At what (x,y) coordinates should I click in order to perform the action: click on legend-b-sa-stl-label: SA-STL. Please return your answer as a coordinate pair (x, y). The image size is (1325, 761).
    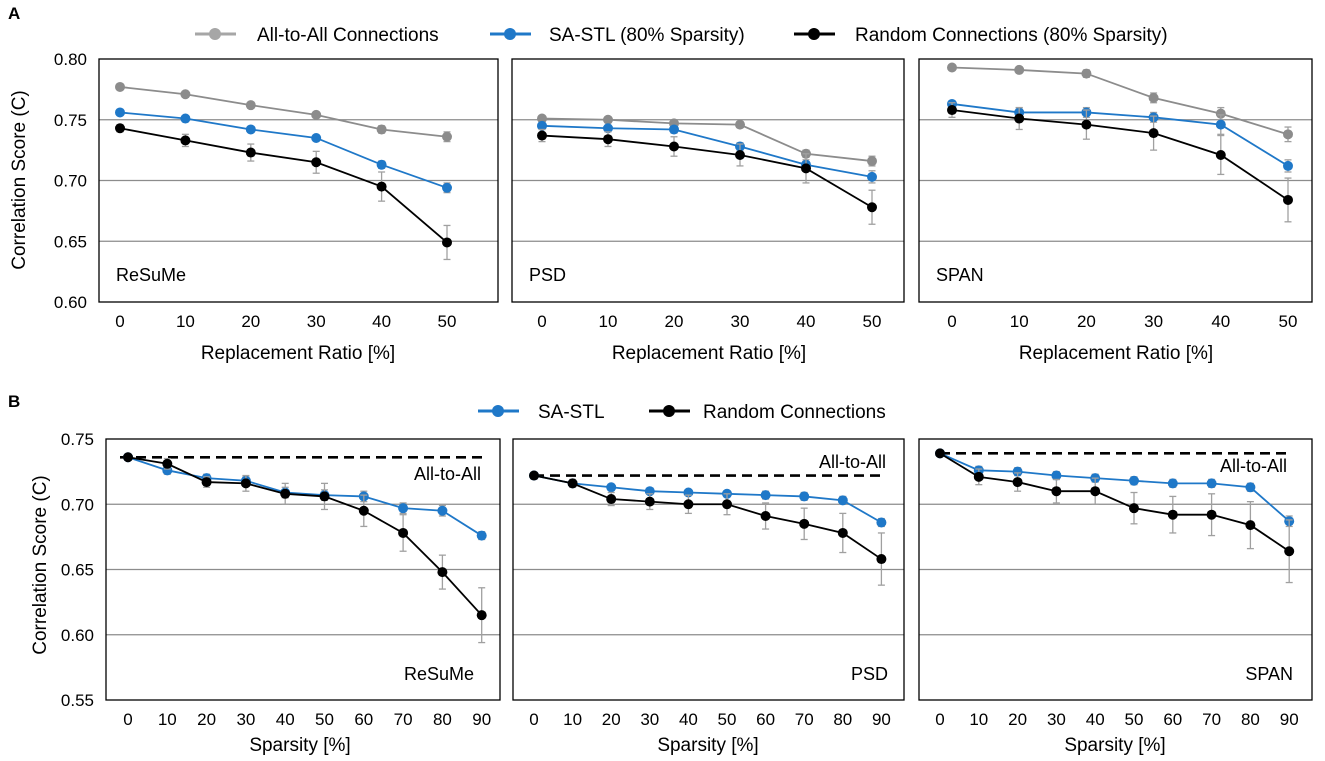
    Looking at the image, I should click on (571, 412).